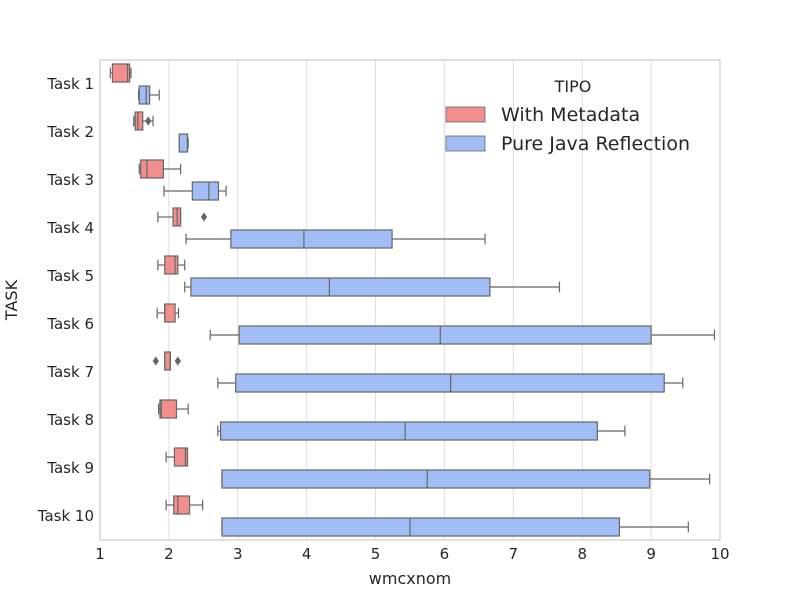 Image resolution: width=800 pixels, height=600 pixels. I want to click on x-tick-label: 6, so click(445, 554).